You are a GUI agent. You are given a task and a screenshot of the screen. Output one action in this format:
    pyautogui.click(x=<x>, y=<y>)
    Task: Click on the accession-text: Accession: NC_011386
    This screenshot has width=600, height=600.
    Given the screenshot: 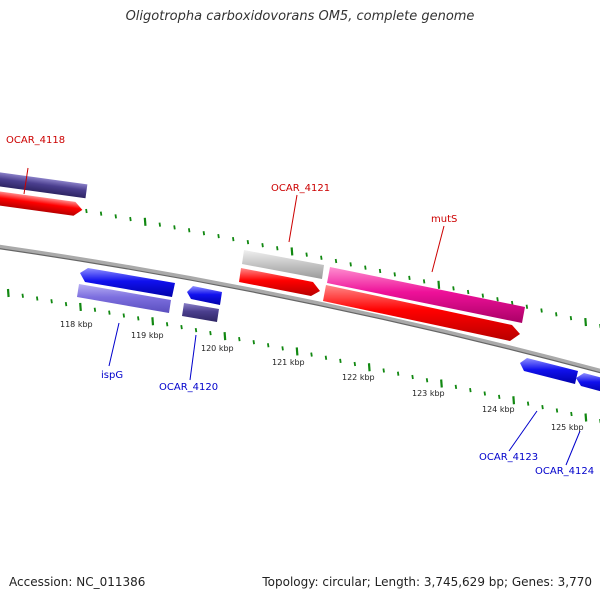 What is the action you would take?
    pyautogui.click(x=77, y=582)
    